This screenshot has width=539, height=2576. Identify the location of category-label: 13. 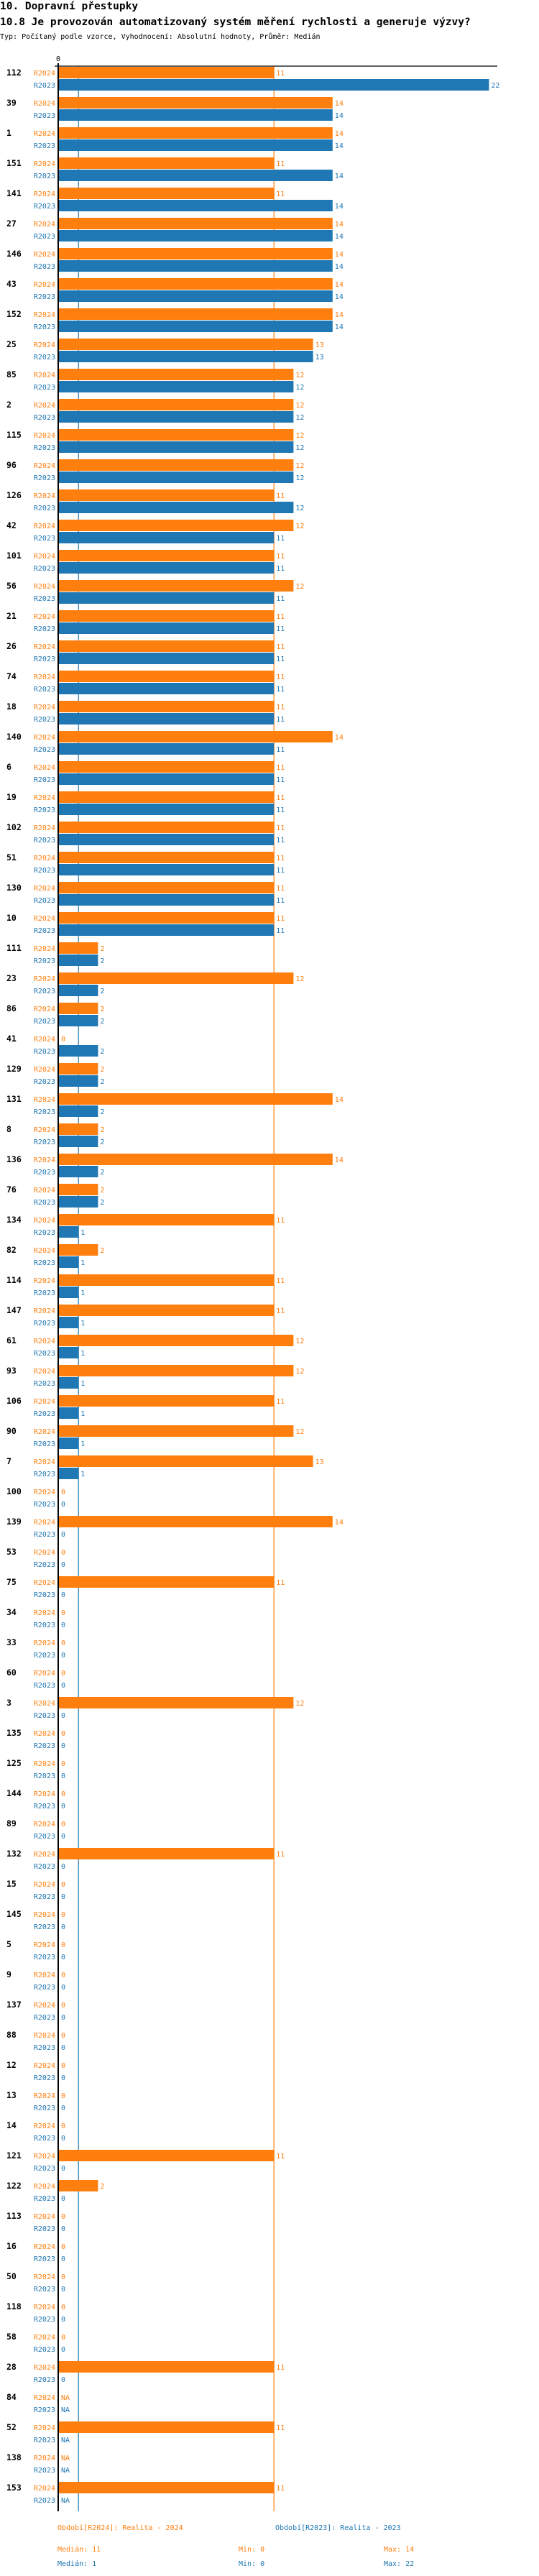
(11, 2095).